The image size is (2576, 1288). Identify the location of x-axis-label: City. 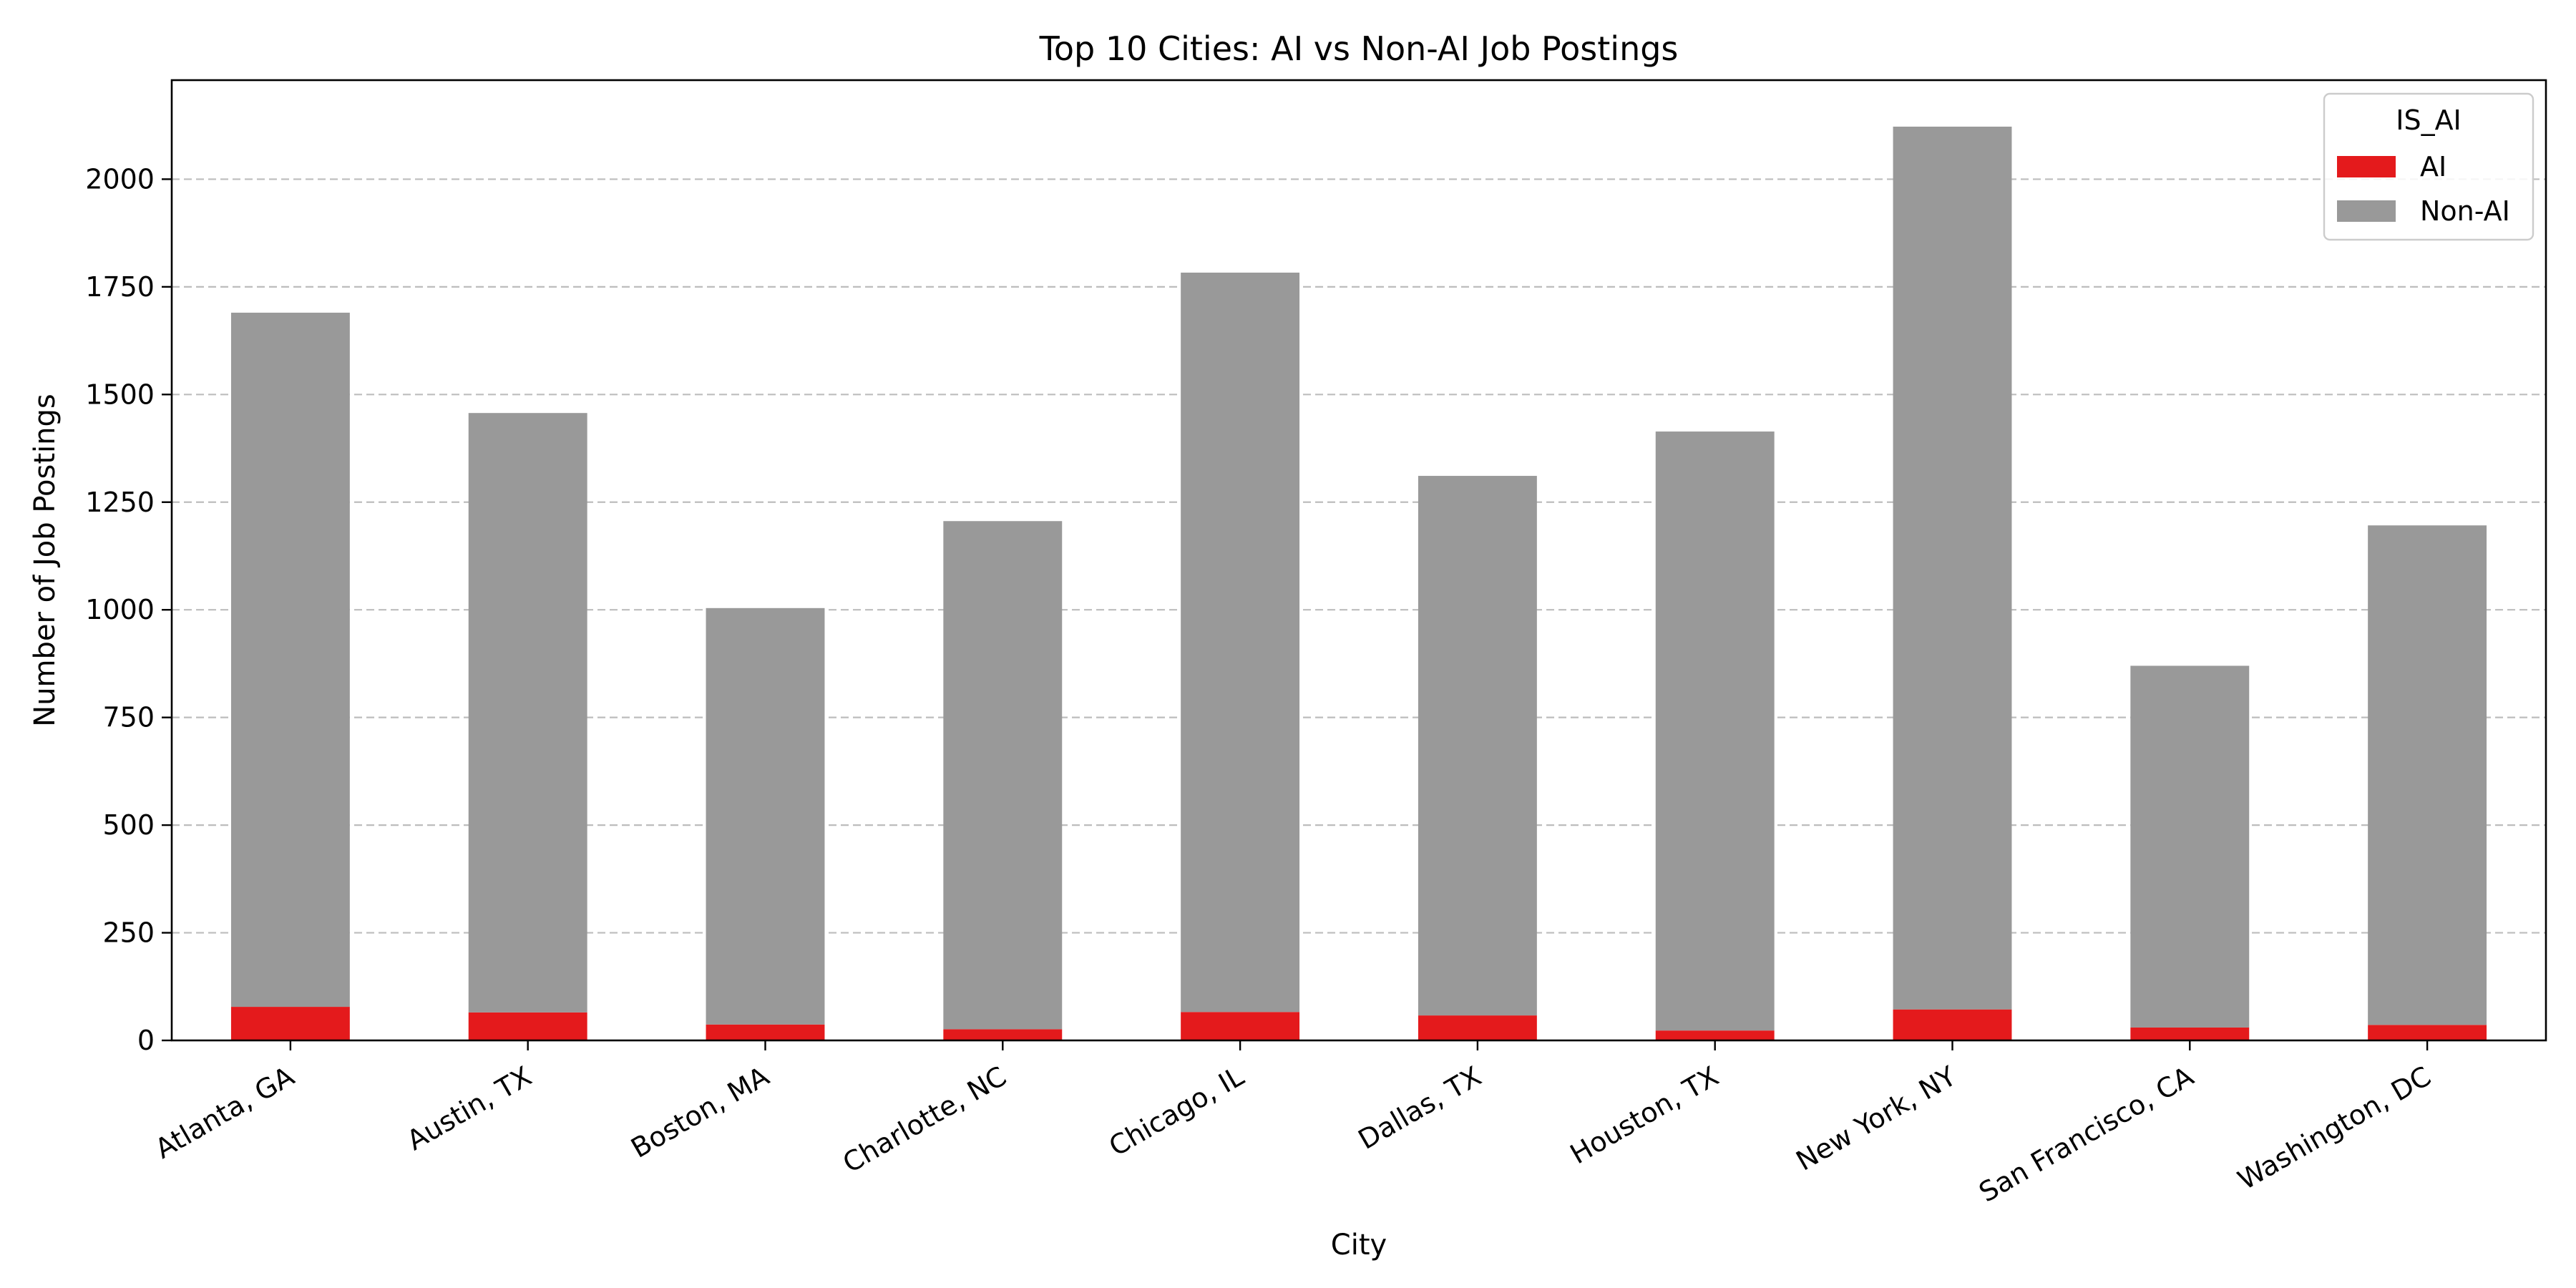
(1359, 1245).